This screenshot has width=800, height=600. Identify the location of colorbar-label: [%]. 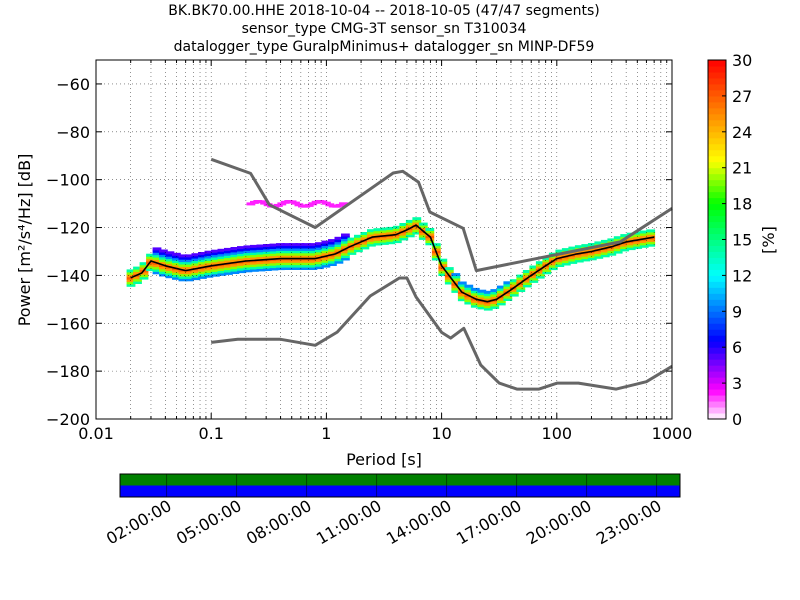
(768, 240).